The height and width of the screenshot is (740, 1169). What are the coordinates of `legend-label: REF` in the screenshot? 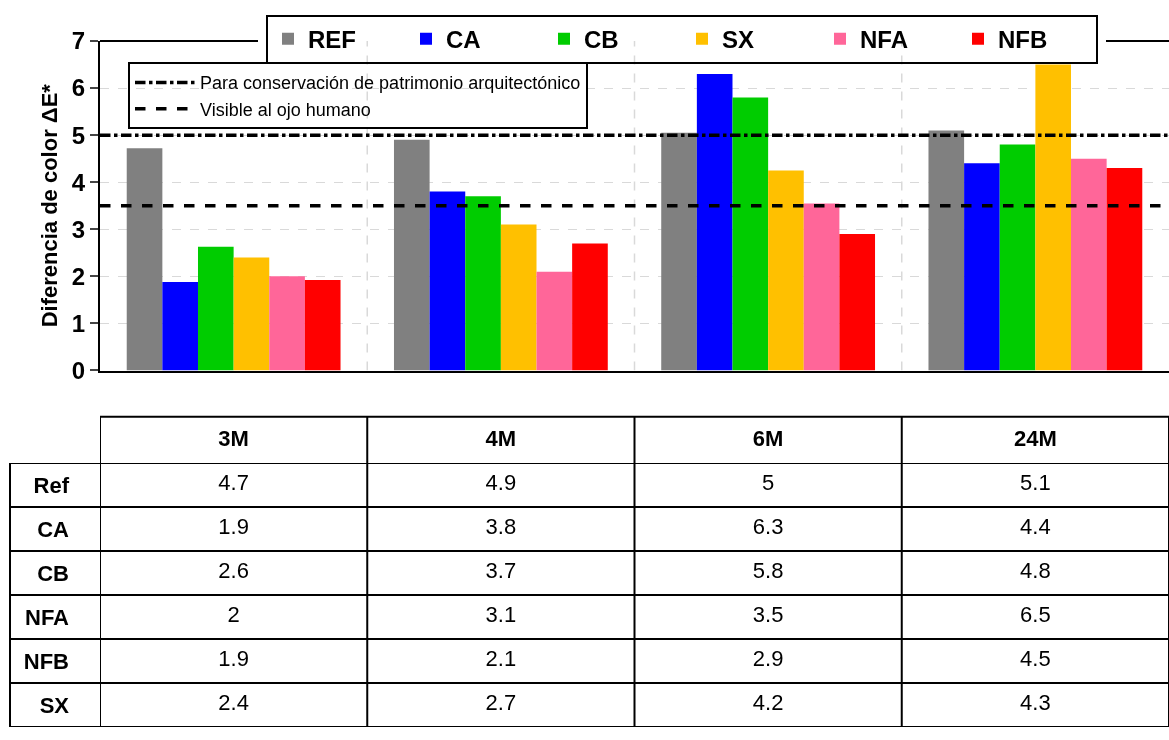 It's located at (332, 40).